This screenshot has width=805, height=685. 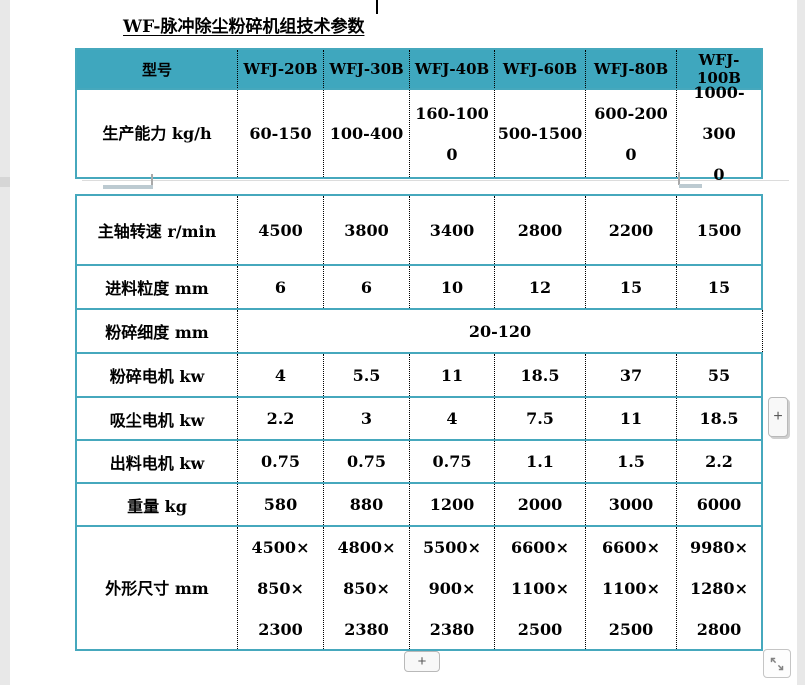 I want to click on column-header-wfj-40b: WFJ-40B, so click(x=451, y=69).